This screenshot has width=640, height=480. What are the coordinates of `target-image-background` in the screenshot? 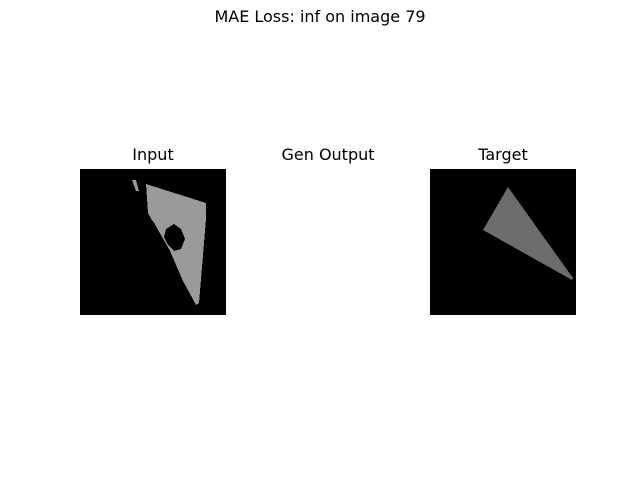 It's located at (503, 242).